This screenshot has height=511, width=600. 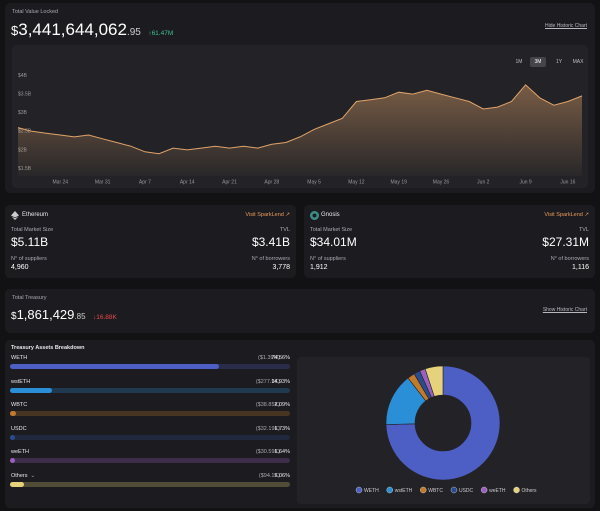 I want to click on y-tick-label: $3B, so click(x=23, y=113).